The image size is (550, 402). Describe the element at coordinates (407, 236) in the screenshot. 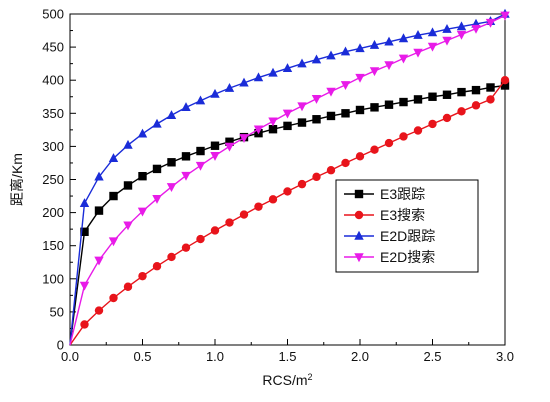

I see `legend-label: E2D跟踪` at that location.